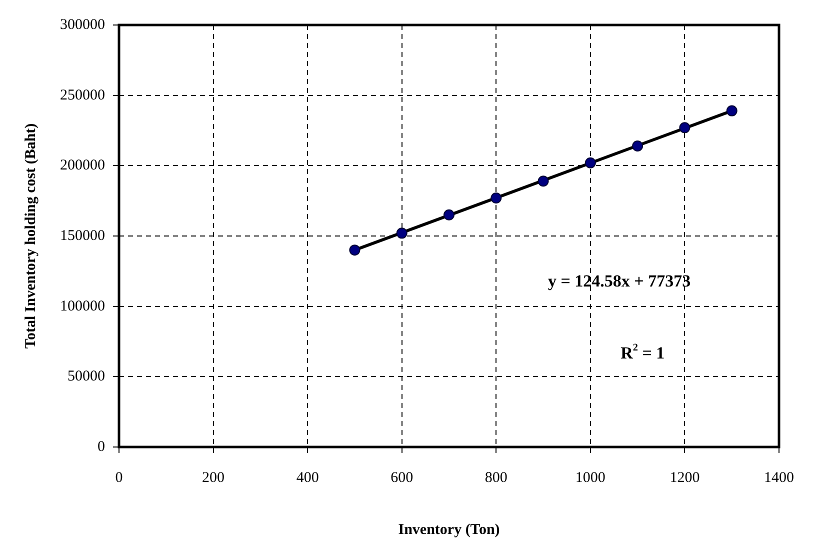  What do you see at coordinates (590, 478) in the screenshot?
I see `x-tick-label: 1000` at bounding box center [590, 478].